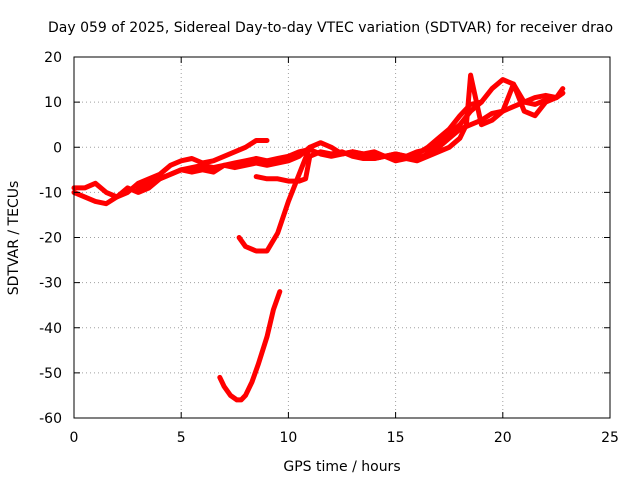 This screenshot has width=640, height=480. I want to click on series-line-track-e, so click(458, 118).